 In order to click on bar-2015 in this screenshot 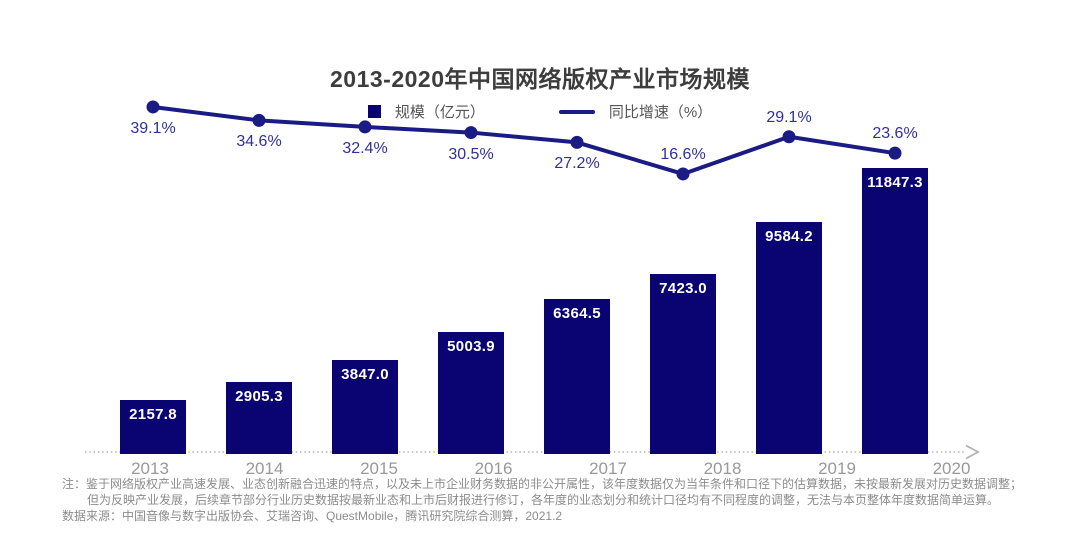, I will do `click(365, 406)`.